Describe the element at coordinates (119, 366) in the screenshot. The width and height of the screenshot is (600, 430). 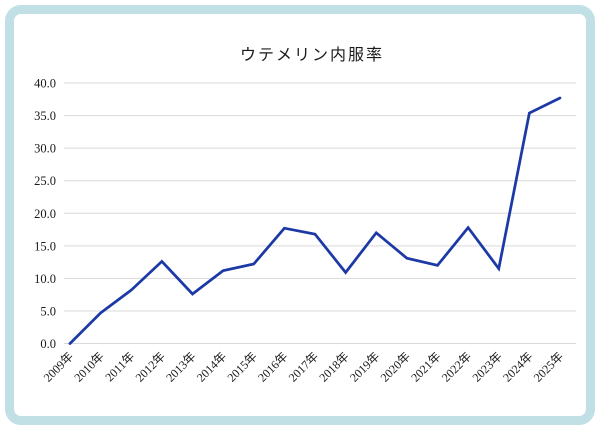
I see `x-axis-tick-label: 2011年` at that location.